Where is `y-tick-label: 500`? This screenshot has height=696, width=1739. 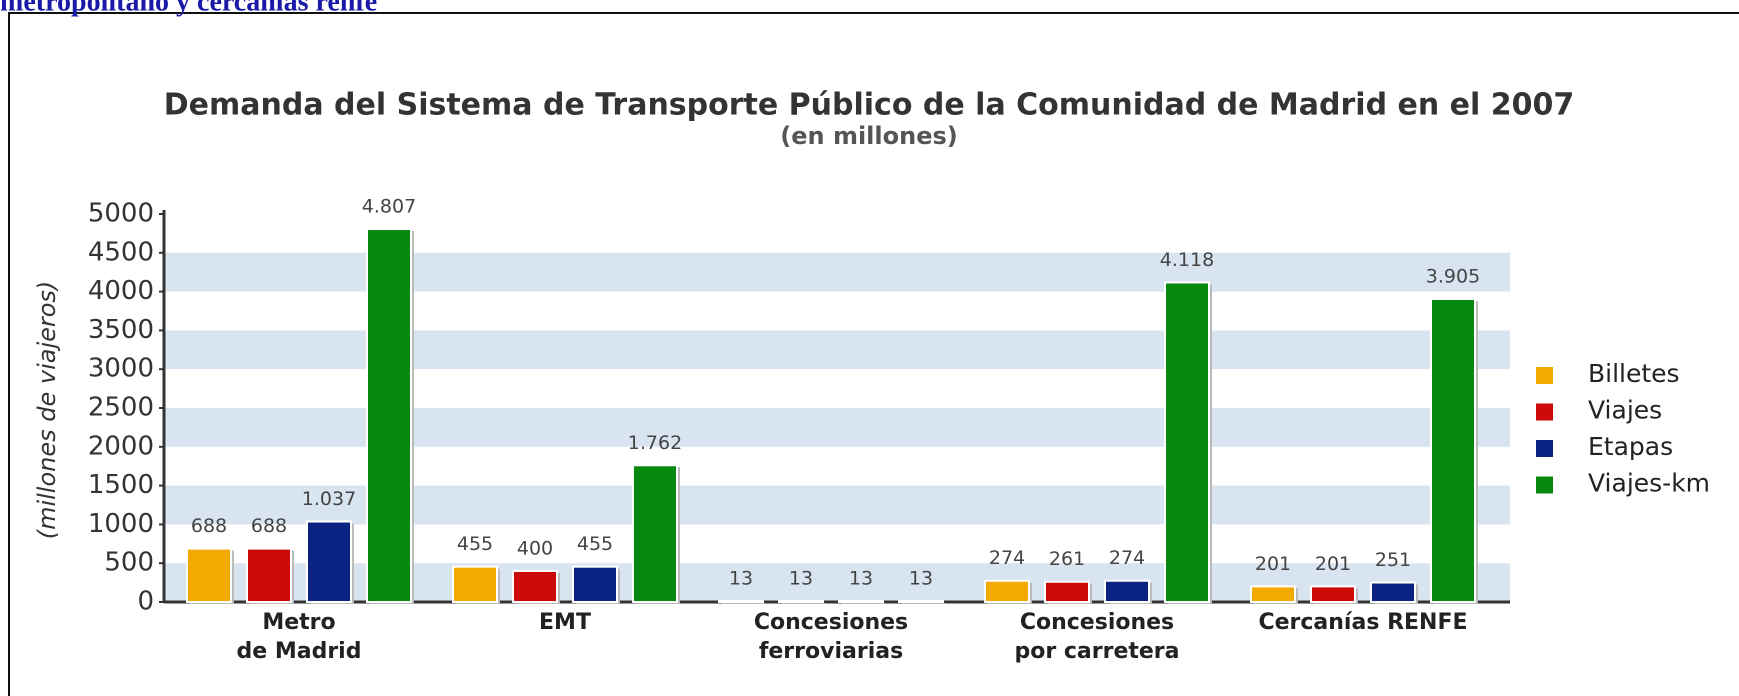 y-tick-label: 500 is located at coordinates (129, 563).